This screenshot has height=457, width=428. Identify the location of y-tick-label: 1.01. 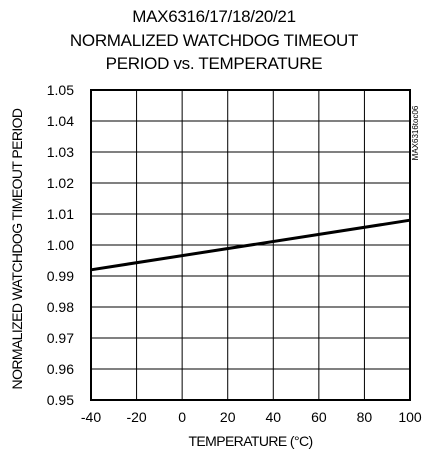
(60, 214).